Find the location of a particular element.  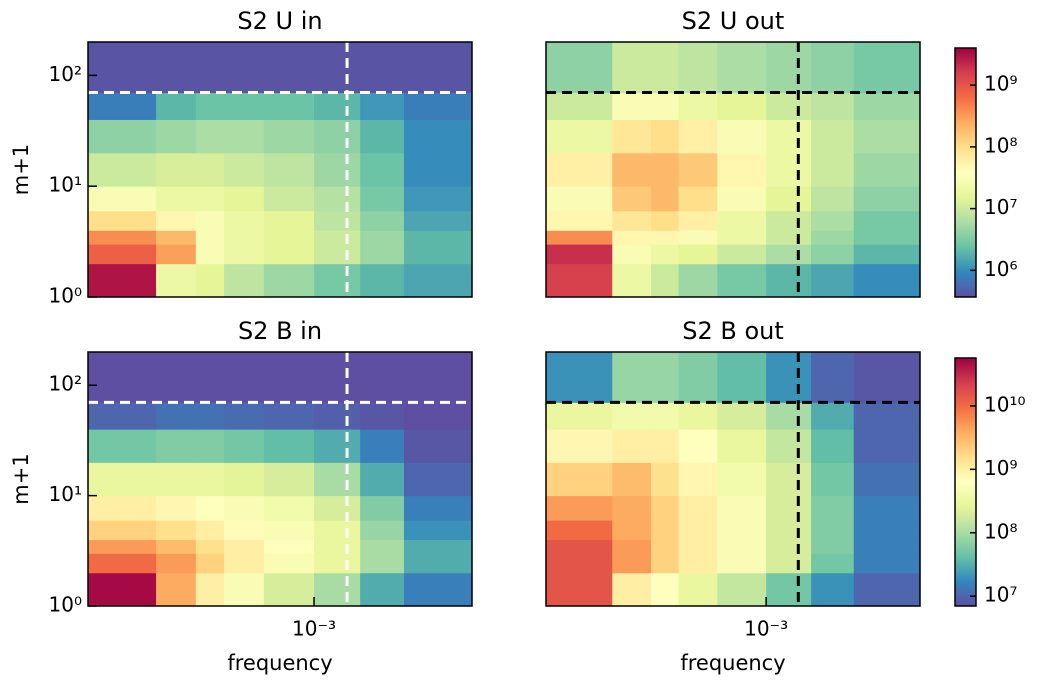

colorbar-tick-label: 10⁹ is located at coordinates (1000, 468).